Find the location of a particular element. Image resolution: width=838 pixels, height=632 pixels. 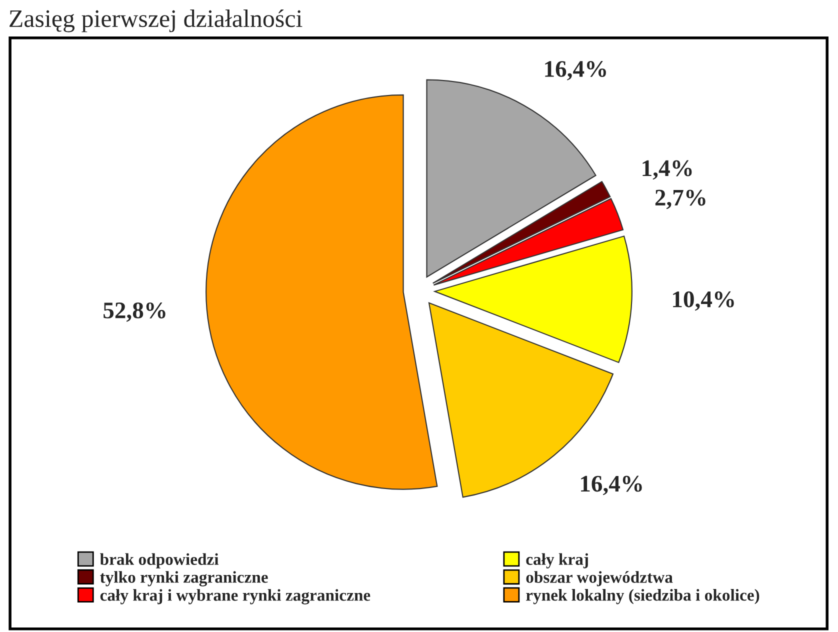

legend-label: brak odpowiedzi is located at coordinates (159, 560).